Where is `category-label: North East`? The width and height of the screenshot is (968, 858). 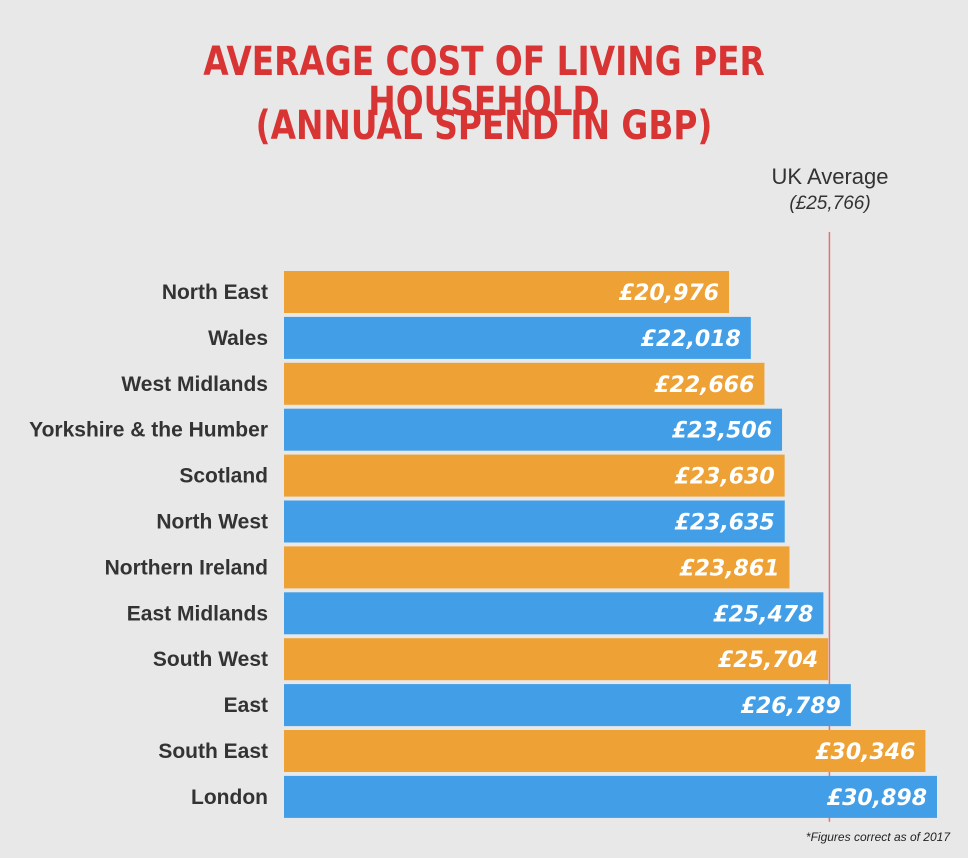
category-label: North East is located at coordinates (215, 292).